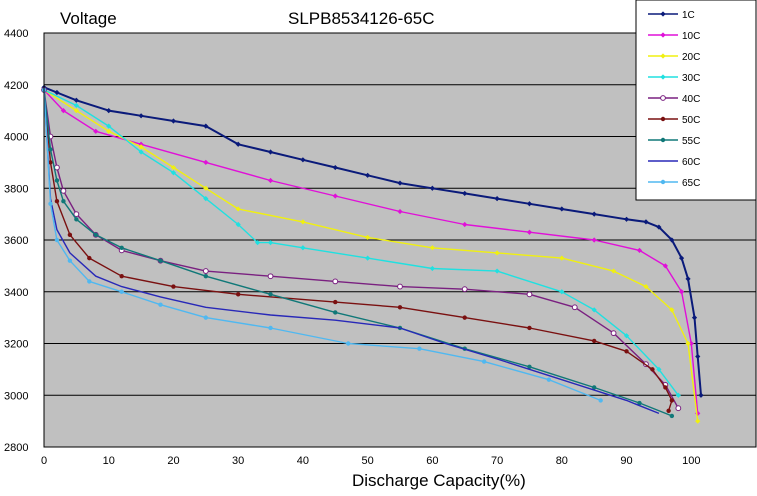 This screenshot has width=757, height=496. Describe the element at coordinates (16, 241) in the screenshot. I see `y-tick-labels: 2800 3000 3200 3400 3600 3800 4000 4200 4400` at that location.